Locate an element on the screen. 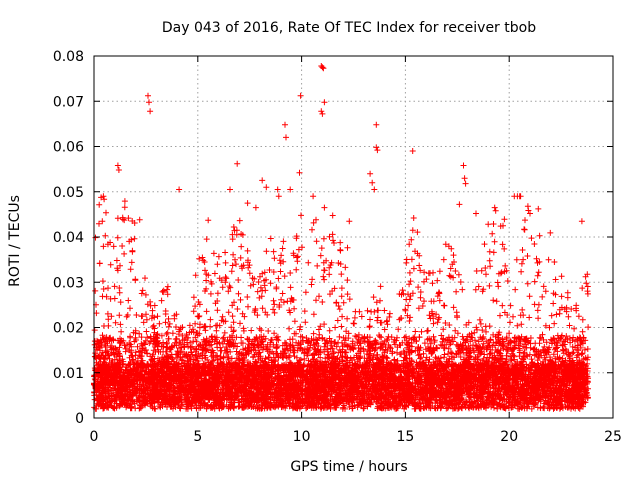  x-axis-label: GPS time / hours is located at coordinates (348, 467).